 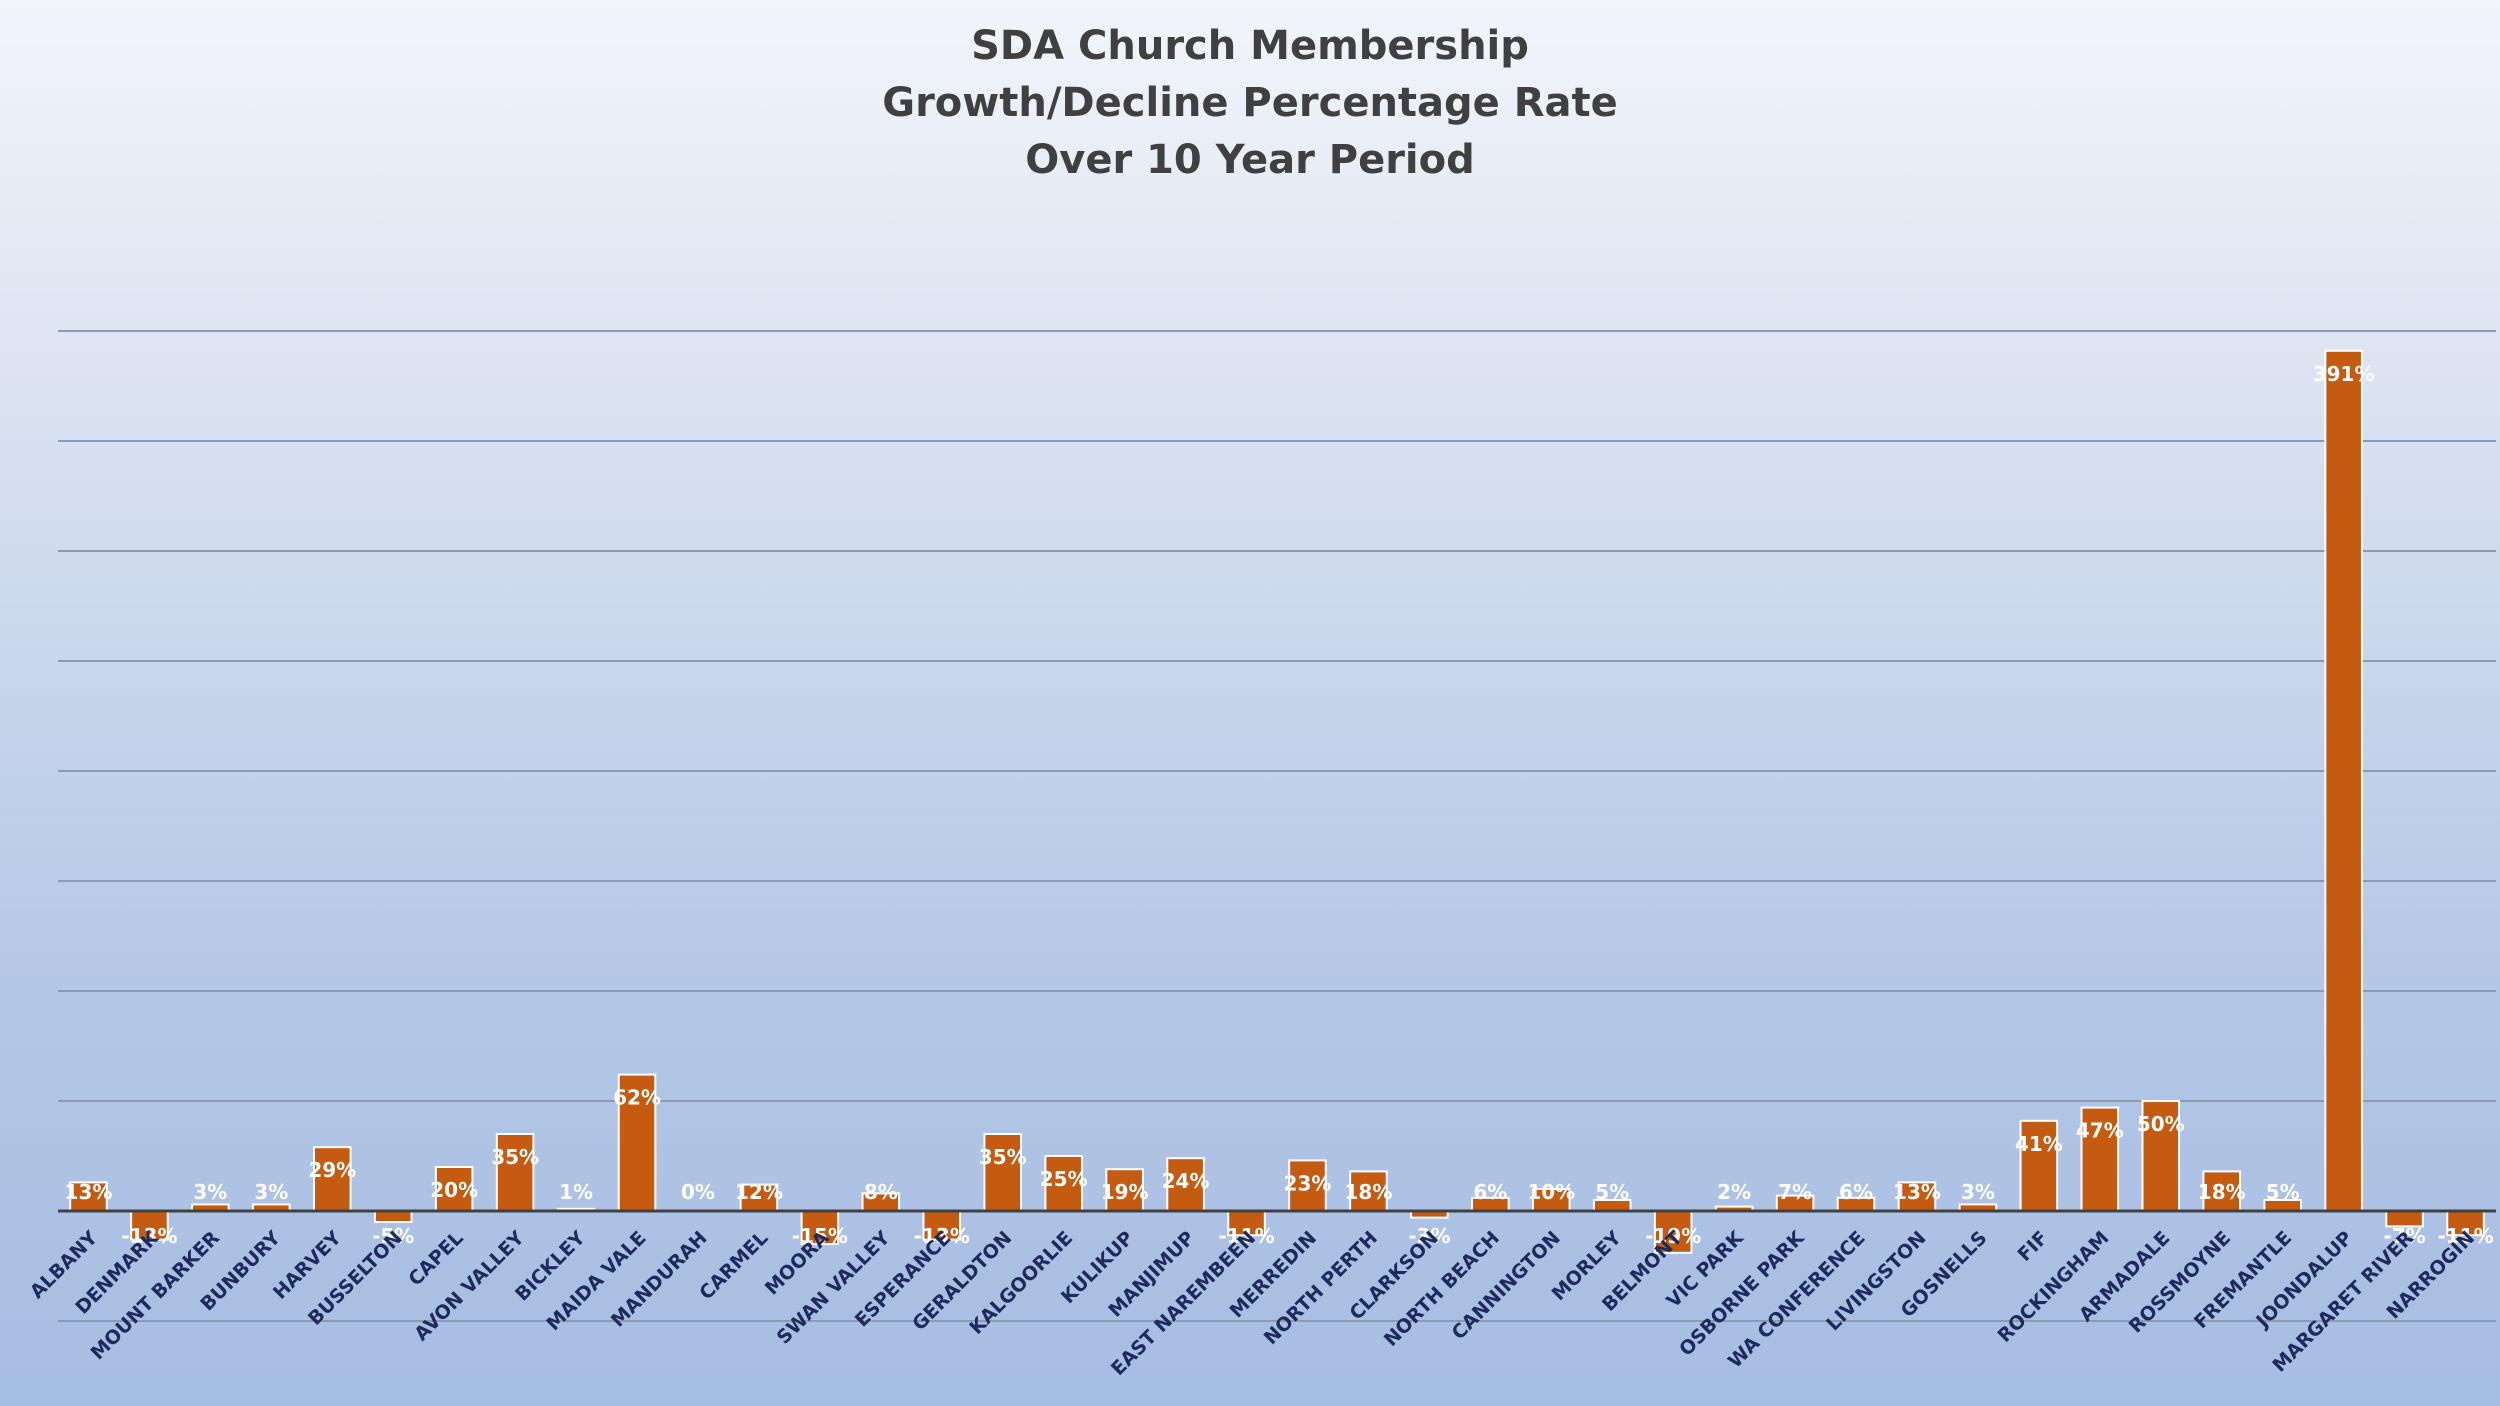 What do you see at coordinates (576, 1192) in the screenshot?
I see `data-label-8: 1%` at bounding box center [576, 1192].